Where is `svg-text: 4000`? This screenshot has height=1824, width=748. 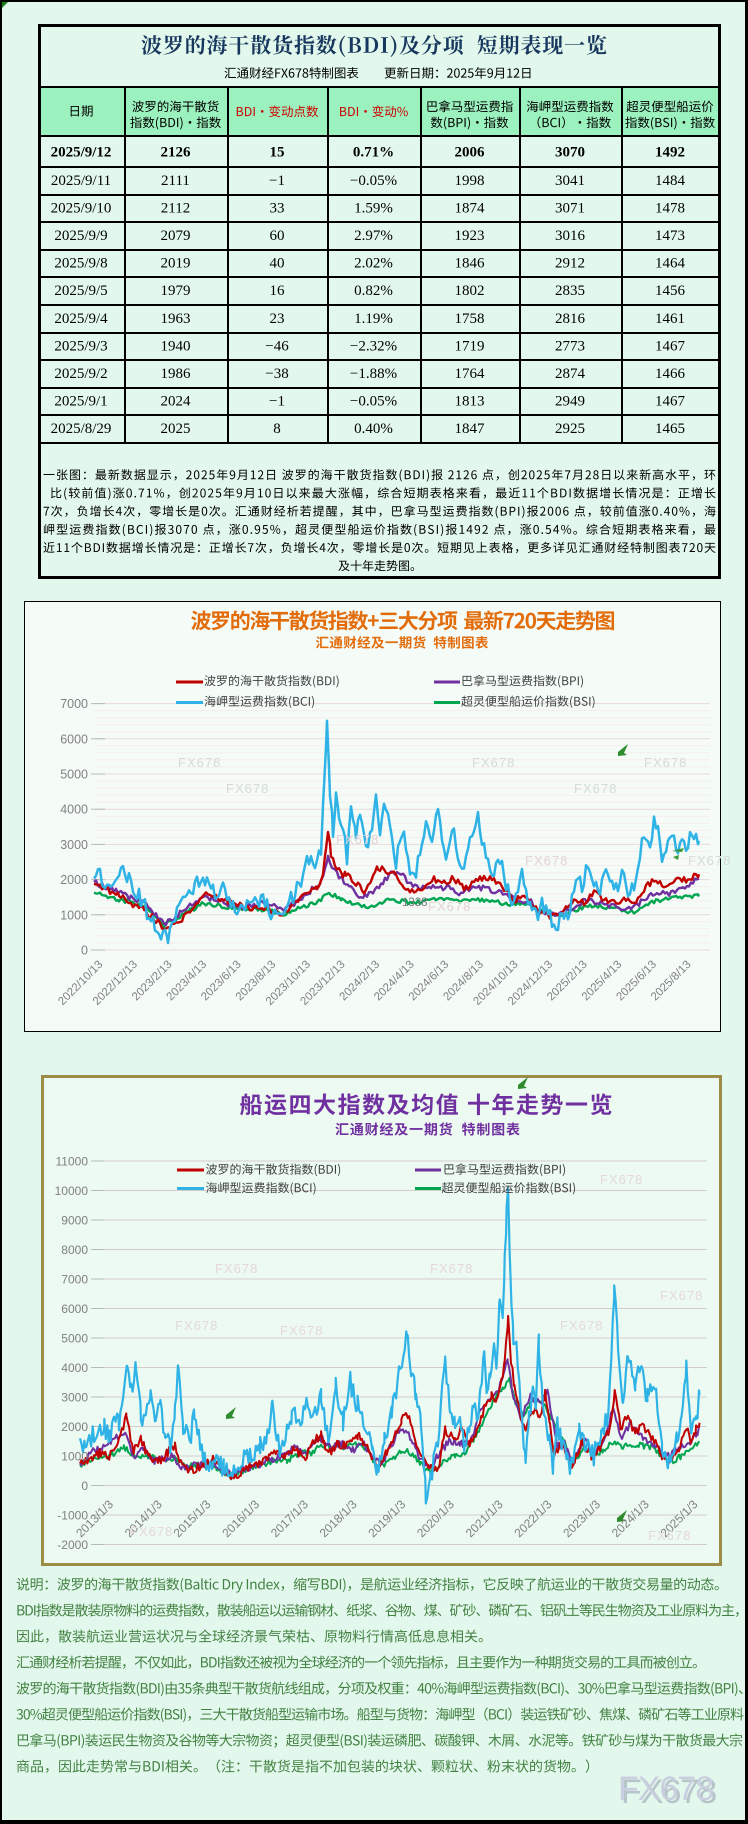 svg-text: 4000 is located at coordinates (74, 810).